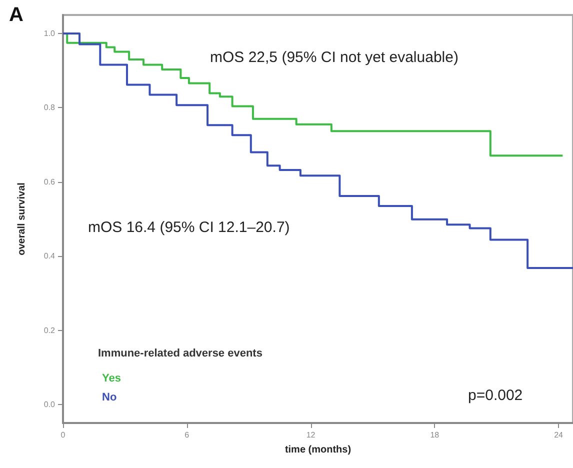 This screenshot has width=573, height=468. Describe the element at coordinates (50, 107) in the screenshot. I see `y-tick-label: 0.8` at that location.